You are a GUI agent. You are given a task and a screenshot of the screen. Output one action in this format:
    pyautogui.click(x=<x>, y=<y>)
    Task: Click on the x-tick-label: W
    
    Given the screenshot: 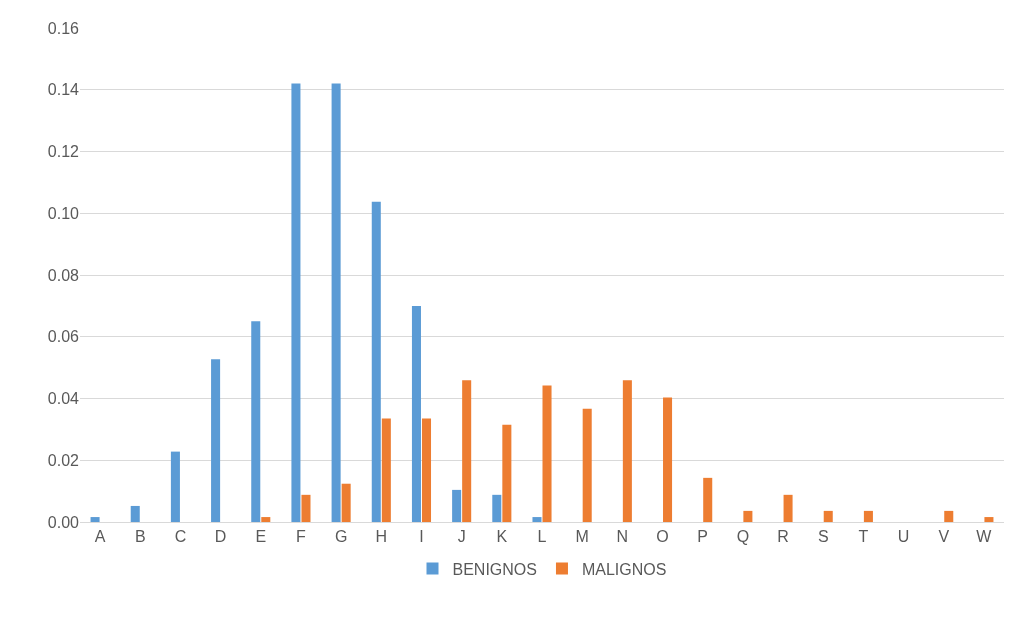 What is the action you would take?
    pyautogui.click(x=984, y=537)
    